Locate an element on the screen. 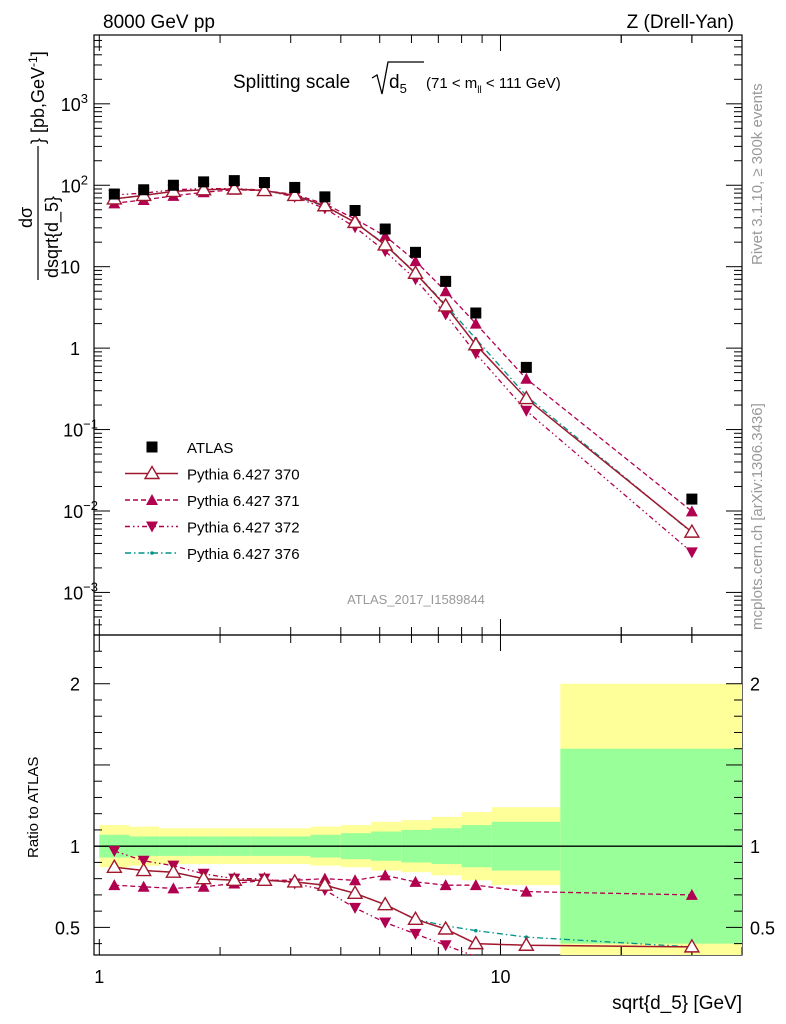 The width and height of the screenshot is (786, 1024). x-tick-label: 1 is located at coordinates (99, 977).